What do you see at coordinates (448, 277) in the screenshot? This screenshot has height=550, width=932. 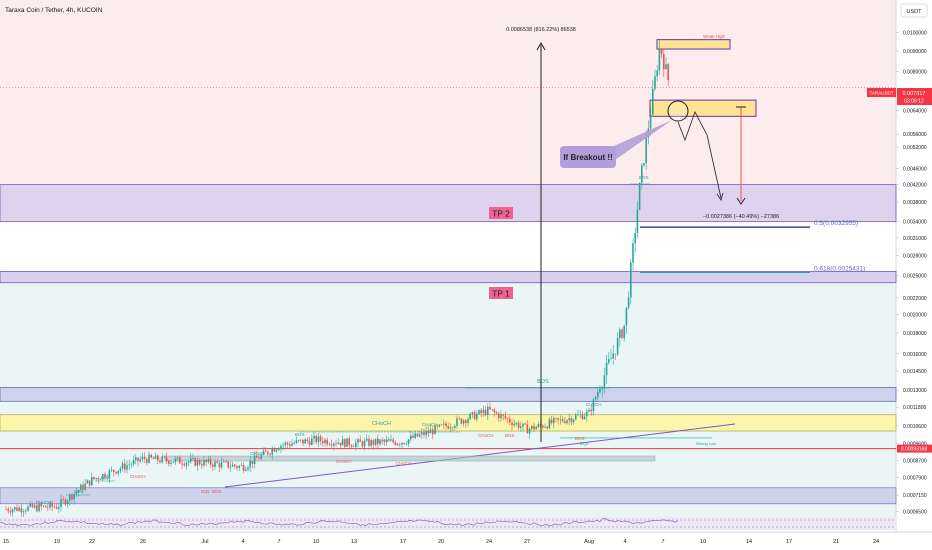 I see `tp1-zone` at bounding box center [448, 277].